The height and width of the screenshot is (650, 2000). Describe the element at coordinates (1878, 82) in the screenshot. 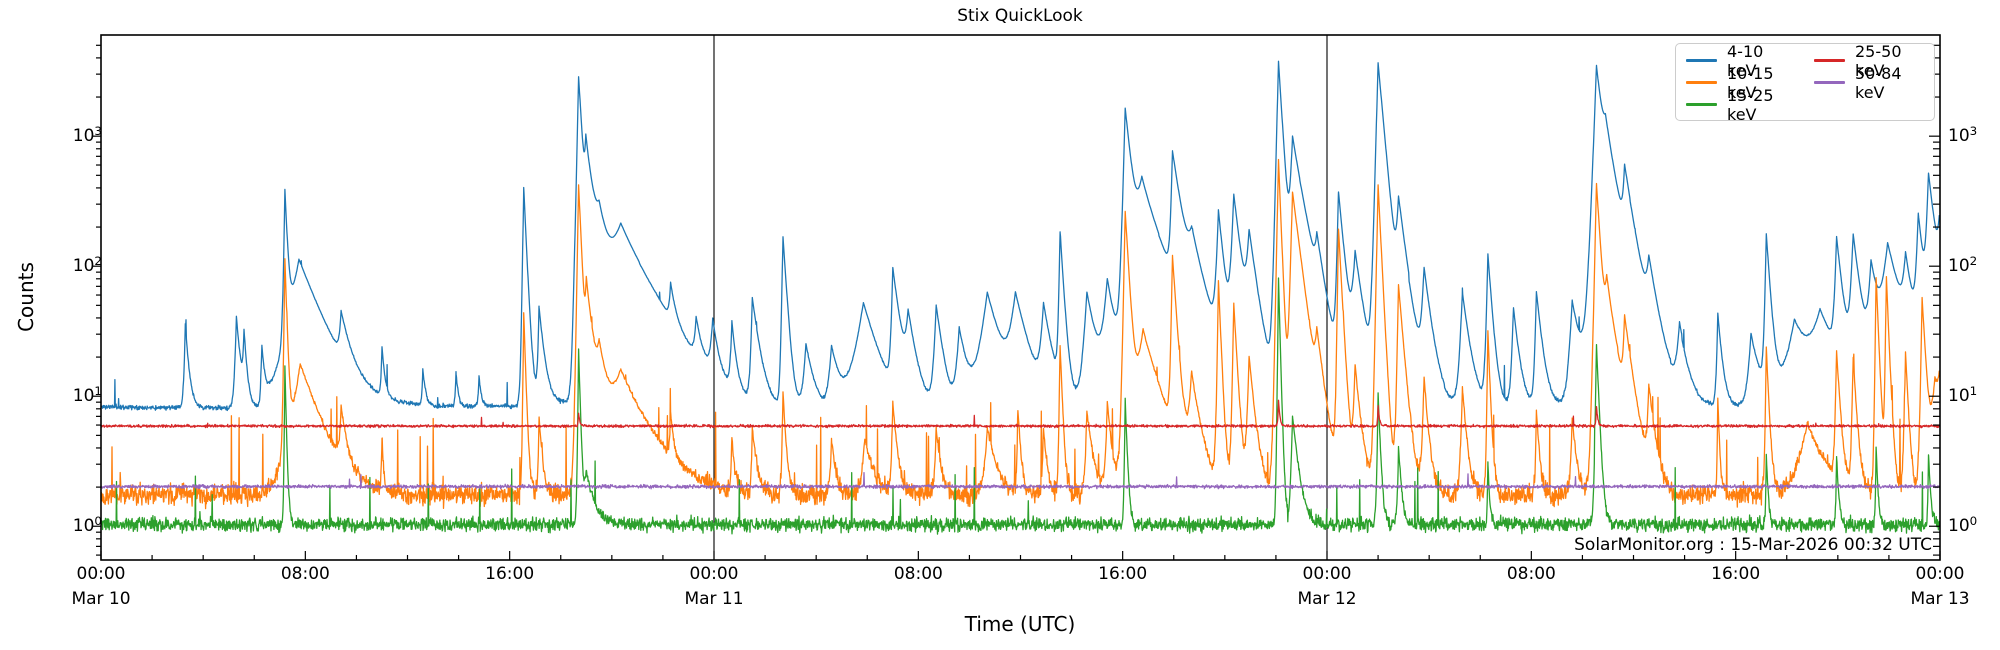

I see `legend-label: 50-84 keV` at that location.